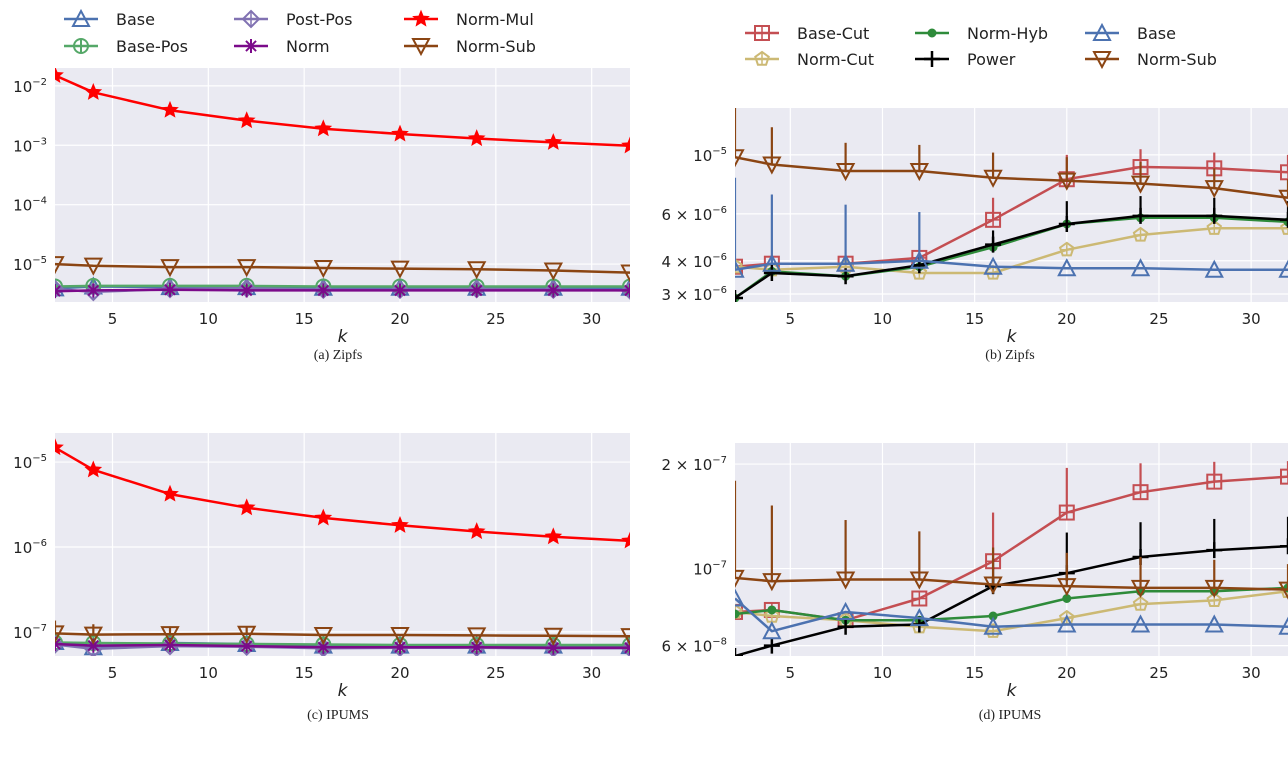 The width and height of the screenshot is (1288, 757). What do you see at coordinates (113, 673) in the screenshot?
I see `x-tick-label: 5` at bounding box center [113, 673].